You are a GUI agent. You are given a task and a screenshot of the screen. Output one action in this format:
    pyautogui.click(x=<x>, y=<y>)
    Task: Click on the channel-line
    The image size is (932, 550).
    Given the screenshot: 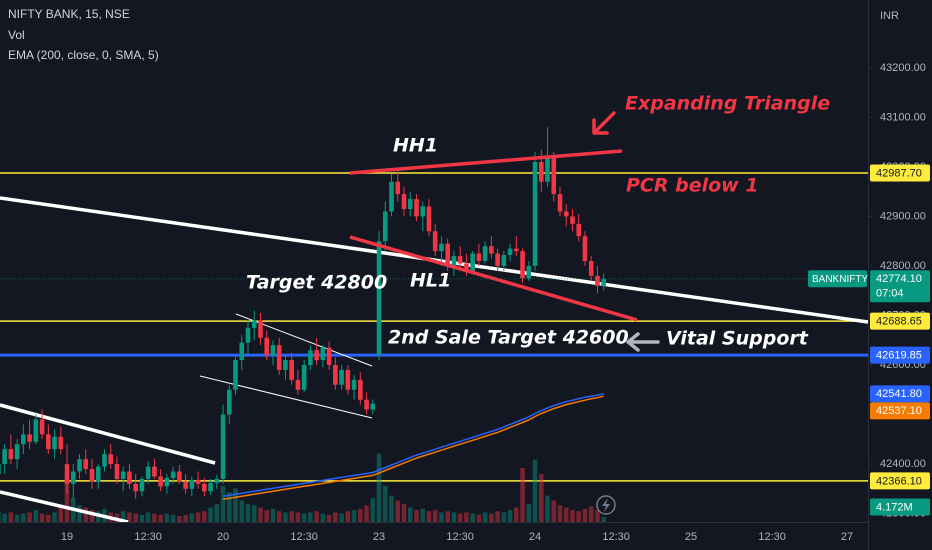 What is the action you would take?
    pyautogui.click(x=286, y=397)
    